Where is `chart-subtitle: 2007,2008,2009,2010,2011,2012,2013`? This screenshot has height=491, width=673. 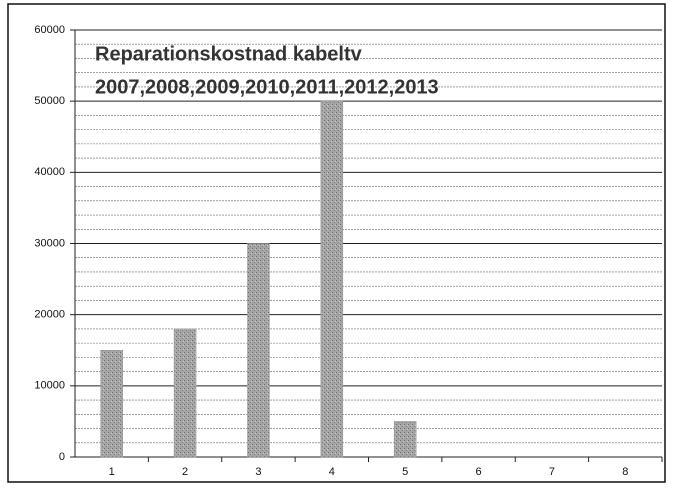 chart-subtitle: 2007,2008,2009,2010,2011,2012,2013 is located at coordinates (267, 87).